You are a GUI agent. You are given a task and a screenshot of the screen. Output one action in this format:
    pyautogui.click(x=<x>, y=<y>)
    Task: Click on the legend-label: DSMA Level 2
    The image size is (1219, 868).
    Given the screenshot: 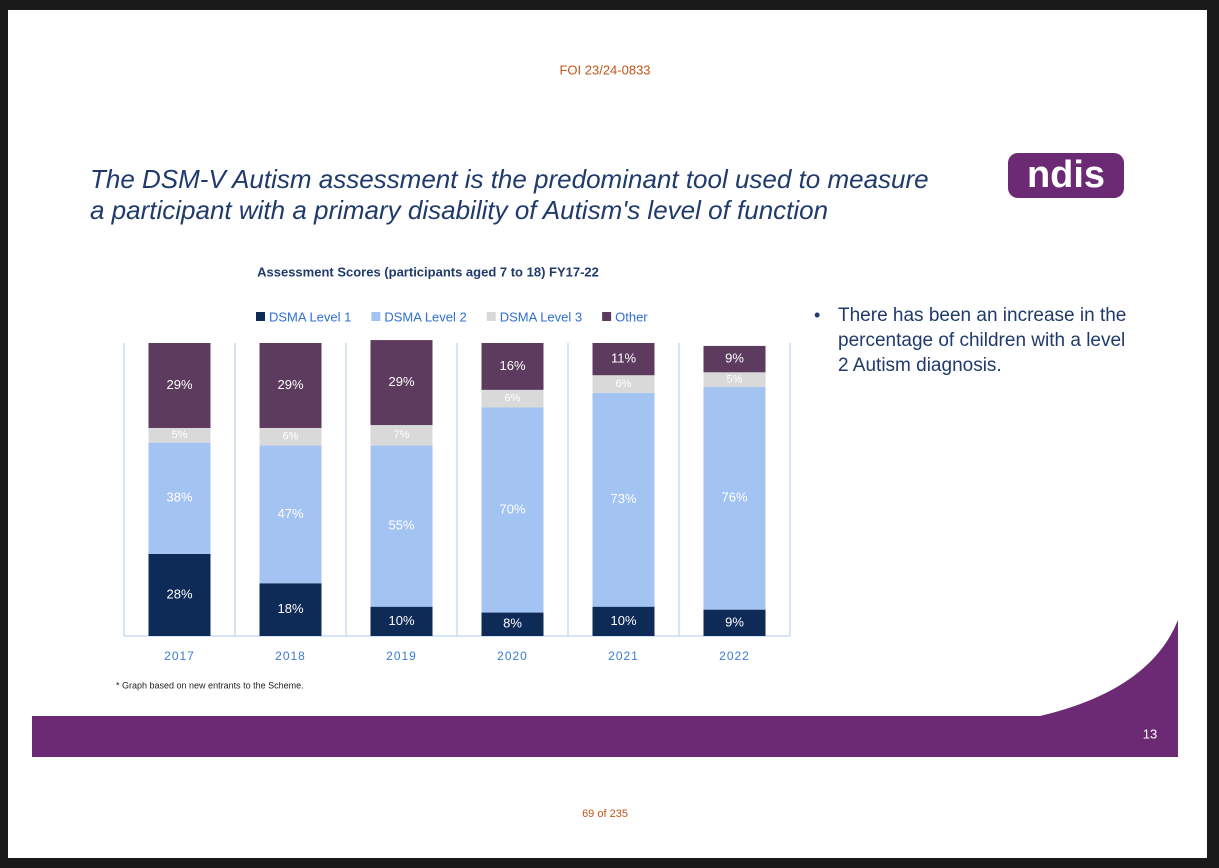 What is the action you would take?
    pyautogui.click(x=425, y=316)
    